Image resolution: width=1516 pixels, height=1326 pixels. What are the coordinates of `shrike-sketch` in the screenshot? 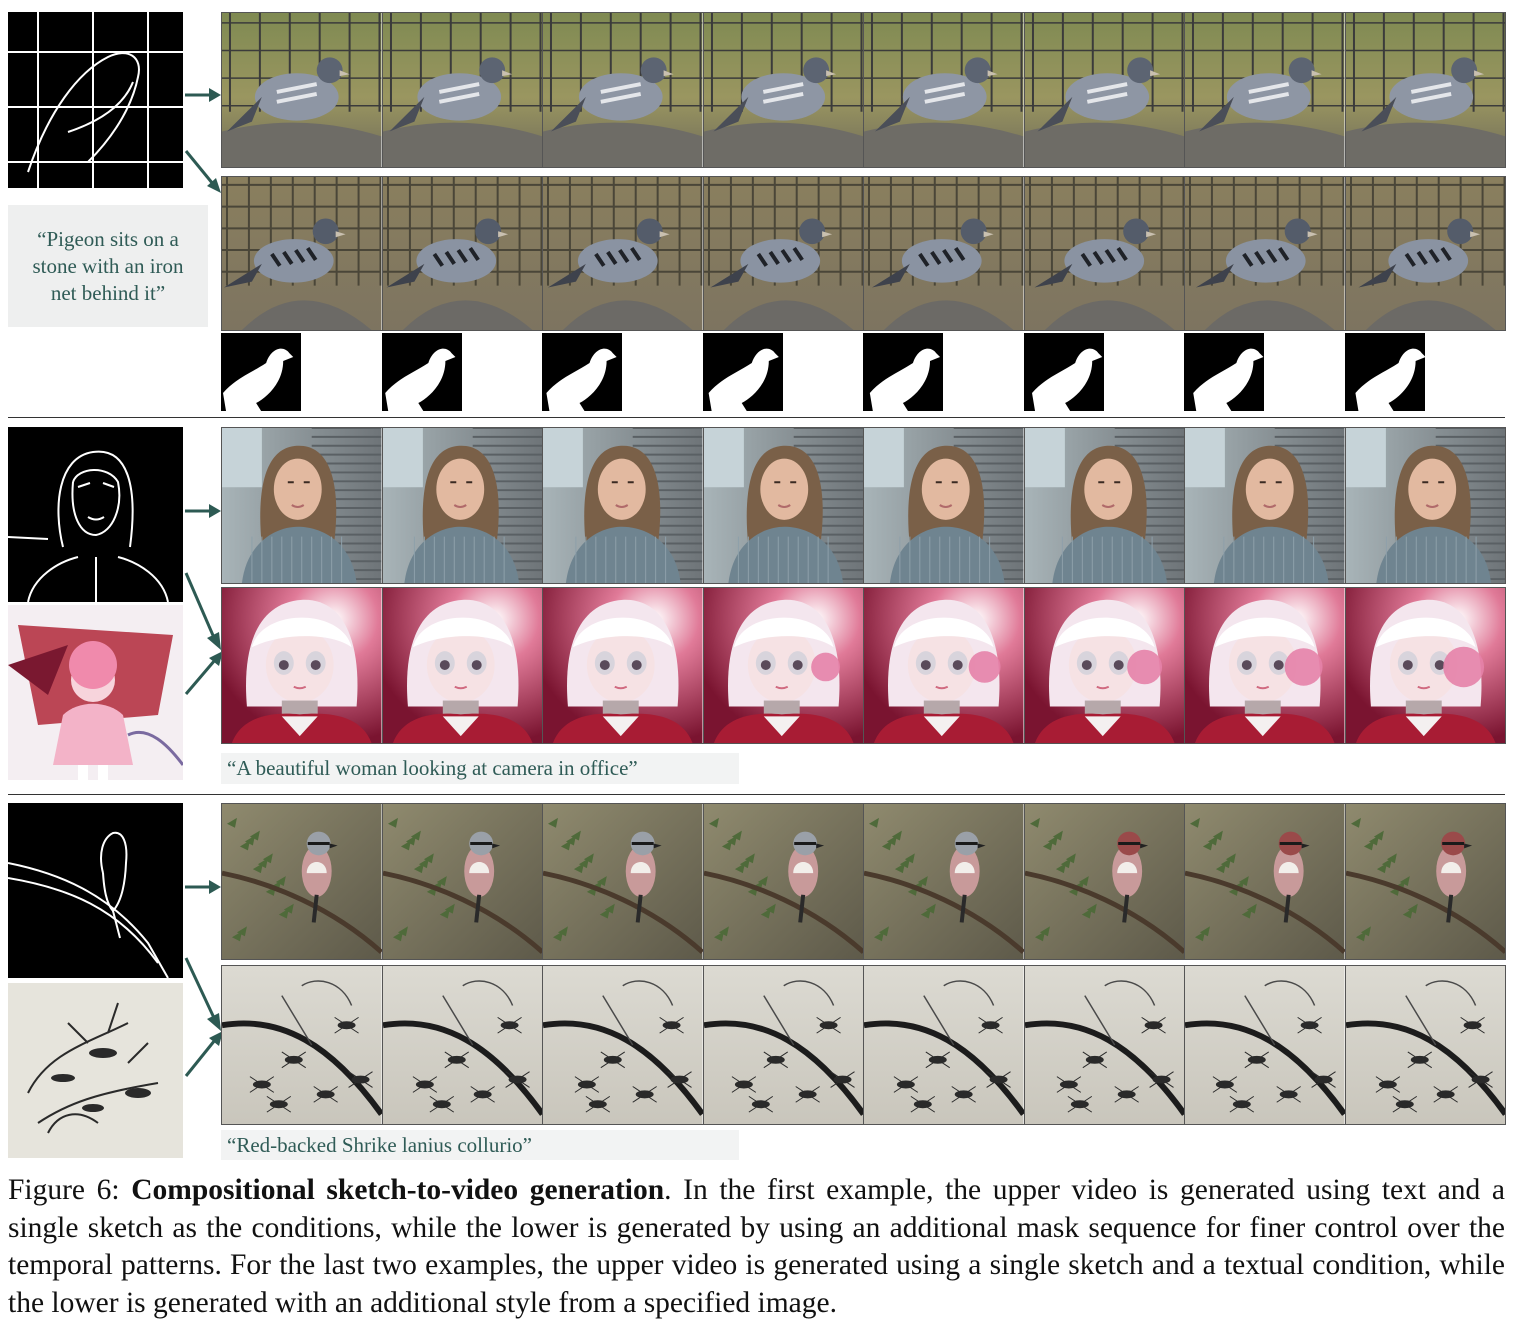 It's located at (95, 890).